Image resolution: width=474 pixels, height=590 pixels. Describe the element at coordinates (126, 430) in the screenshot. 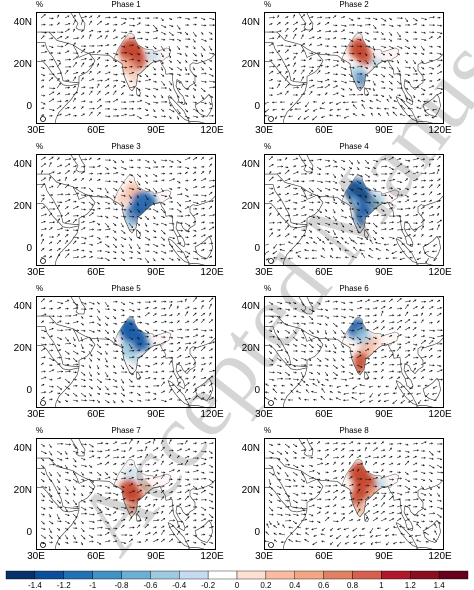

I see `phase-title: Phase 7` at that location.